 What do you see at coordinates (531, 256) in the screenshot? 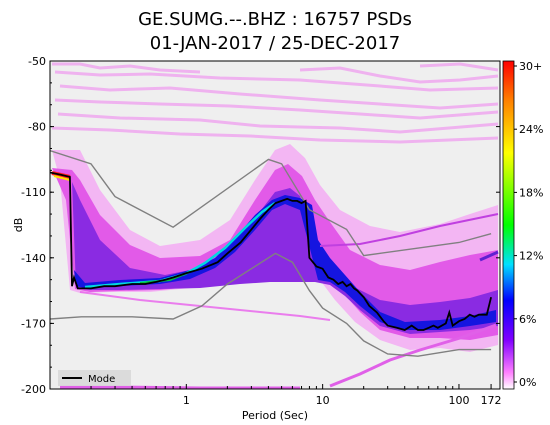
I see `colorbar-tick-label: 12%` at bounding box center [531, 256].